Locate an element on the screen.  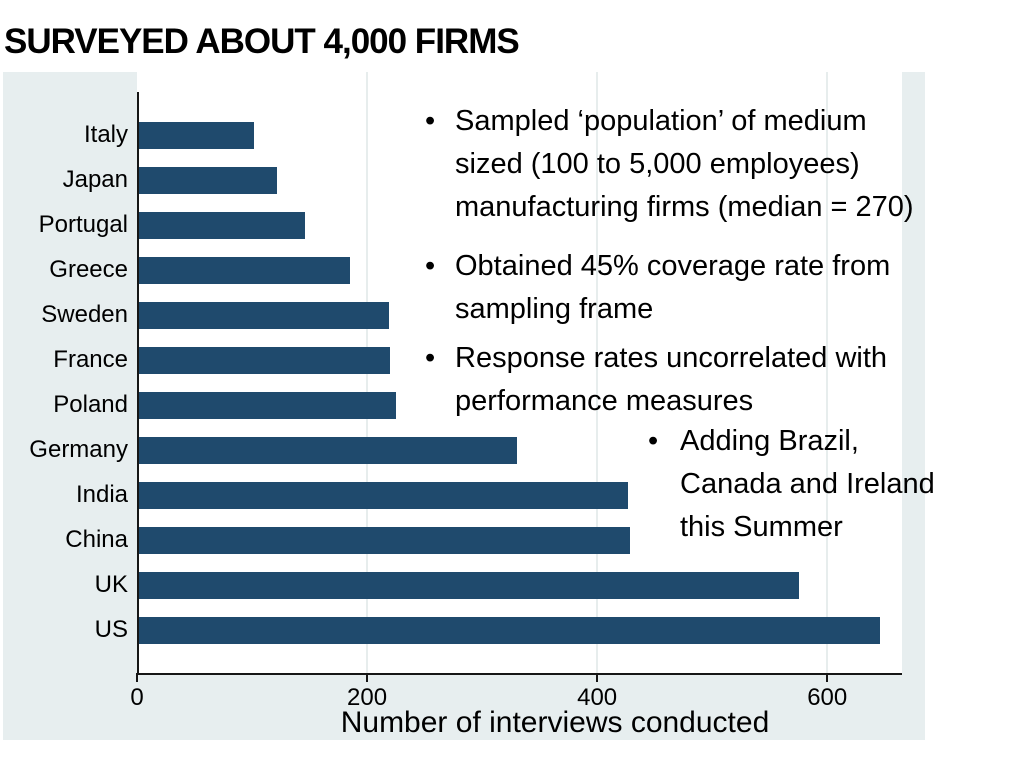
bar-poland is located at coordinates (267, 405).